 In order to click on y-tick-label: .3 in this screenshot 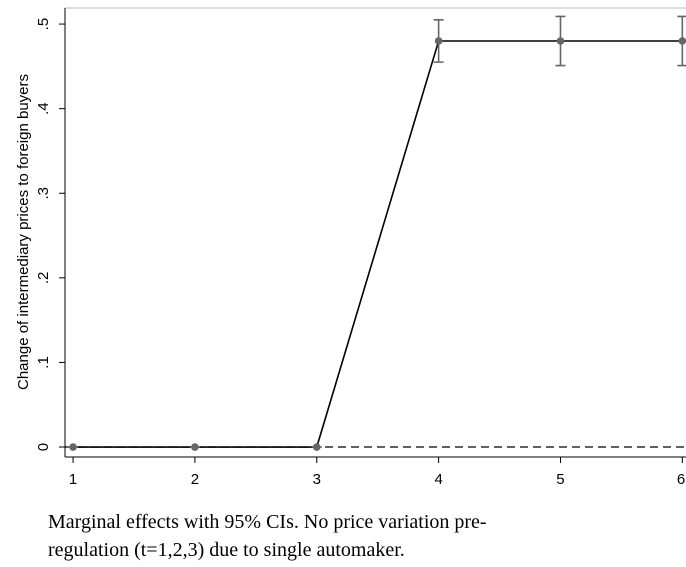, I will do `click(43, 193)`.